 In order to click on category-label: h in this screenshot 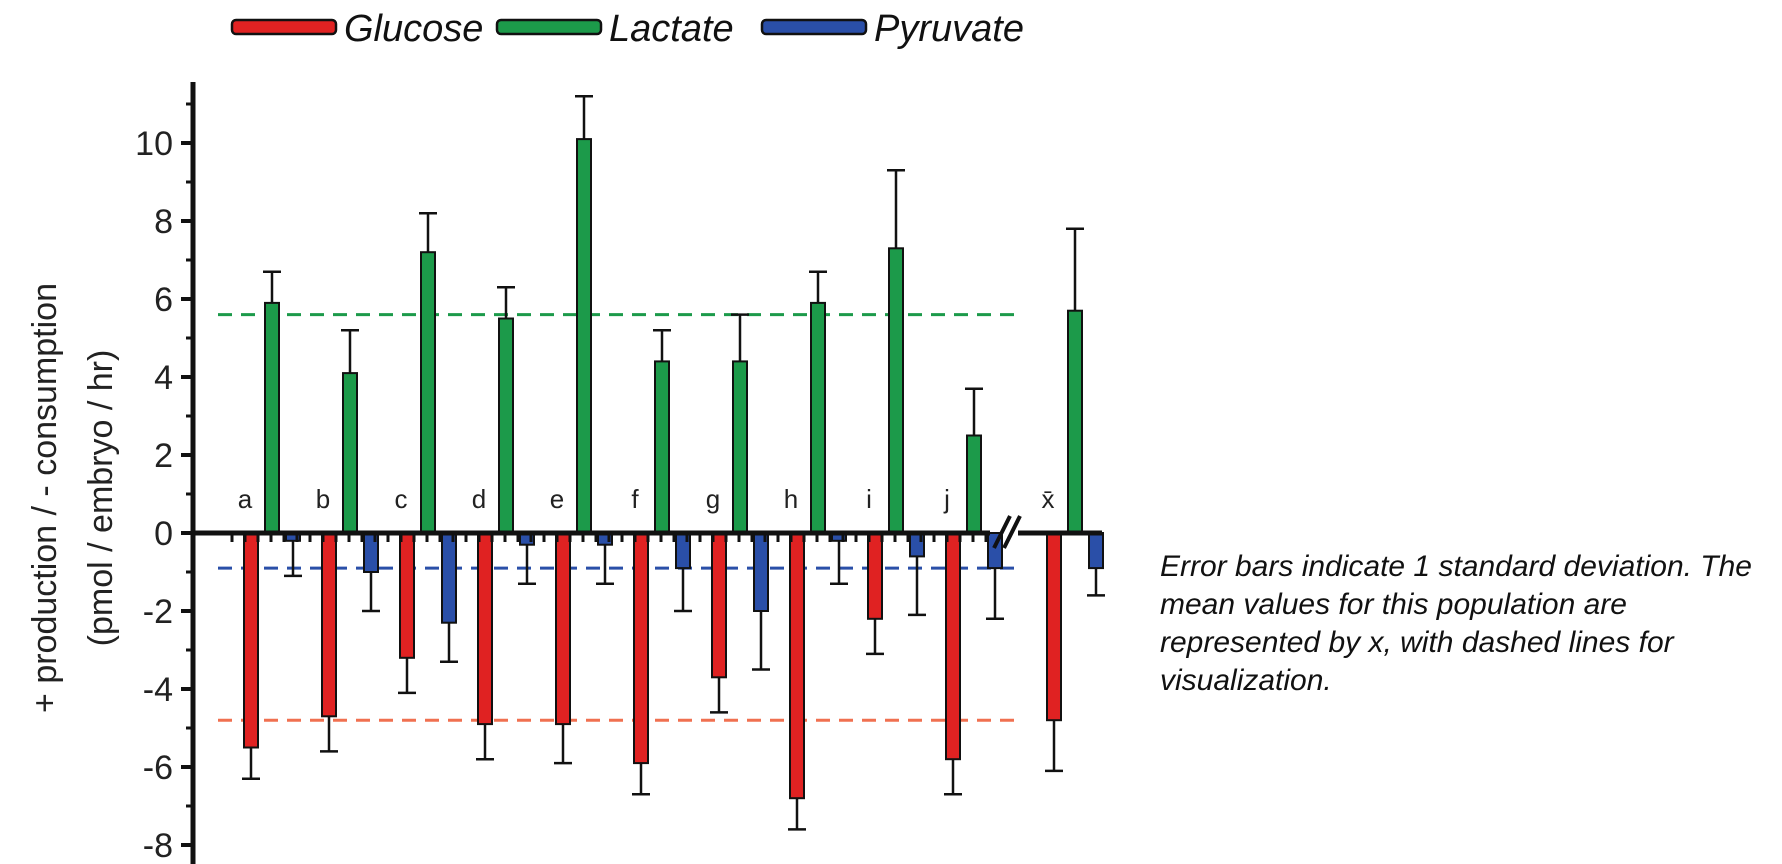, I will do `click(791, 499)`.